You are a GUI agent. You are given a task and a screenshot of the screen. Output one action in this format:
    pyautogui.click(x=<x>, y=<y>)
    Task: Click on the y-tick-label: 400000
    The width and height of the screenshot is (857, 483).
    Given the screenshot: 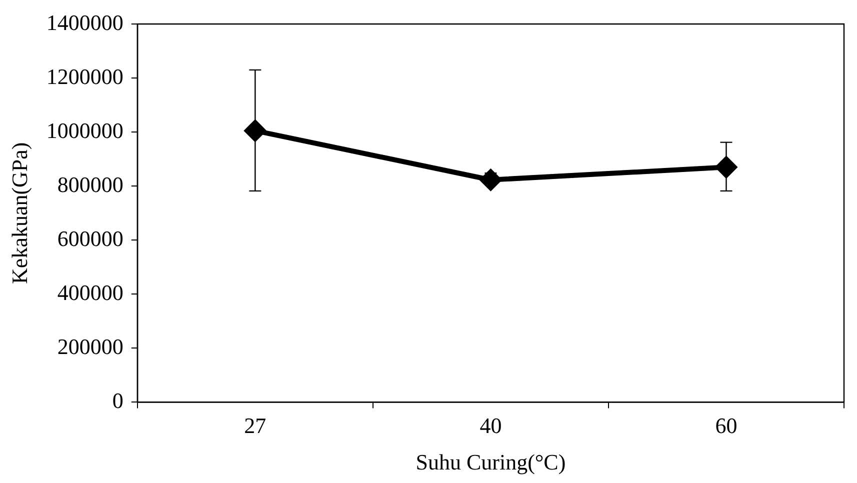 What is the action you would take?
    pyautogui.click(x=90, y=292)
    